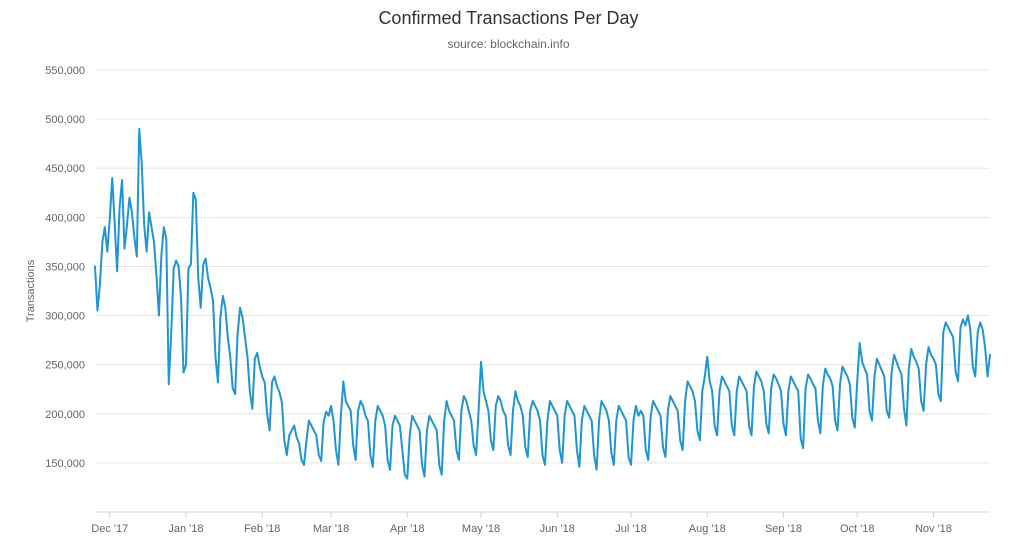 Image resolution: width=1017 pixels, height=550 pixels. Describe the element at coordinates (508, 18) in the screenshot. I see `chart-title: Confirmed Transactions Per Day` at that location.